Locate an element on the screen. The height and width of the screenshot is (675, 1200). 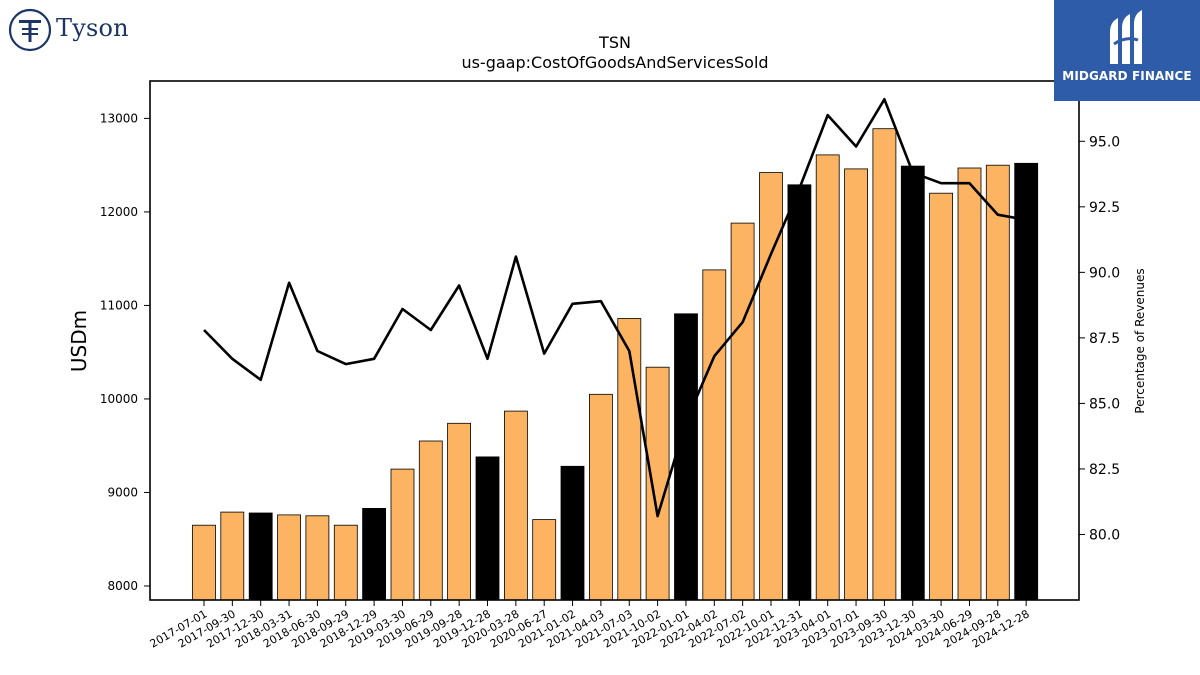
y-tick-label: 13000 is located at coordinates (119, 118).